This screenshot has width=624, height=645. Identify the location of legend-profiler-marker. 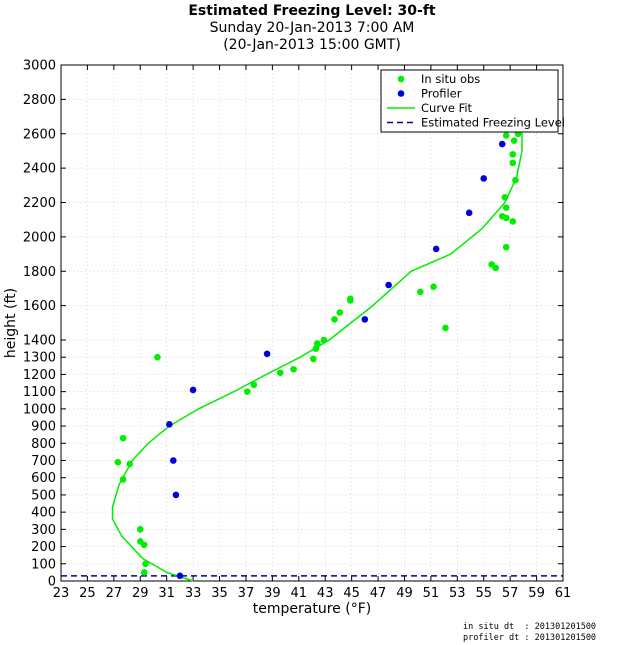
(401, 93).